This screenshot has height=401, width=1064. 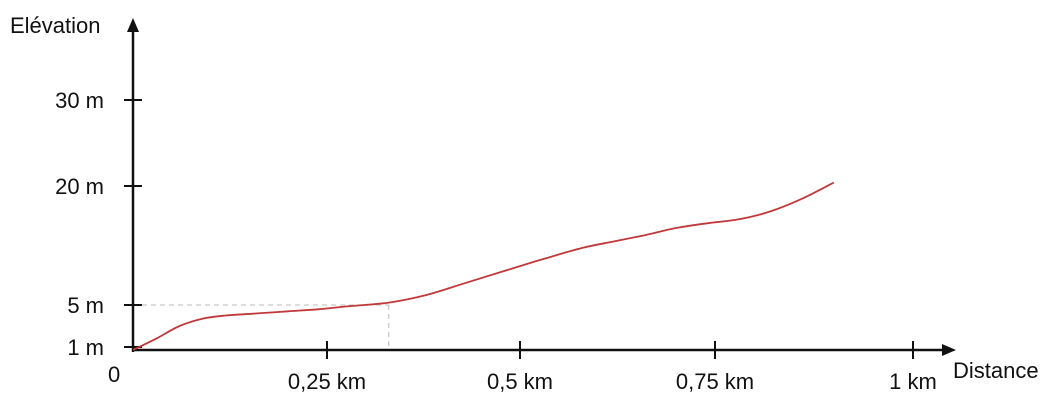 What do you see at coordinates (327, 381) in the screenshot?
I see `x-tick-label: 0,25 km` at bounding box center [327, 381].